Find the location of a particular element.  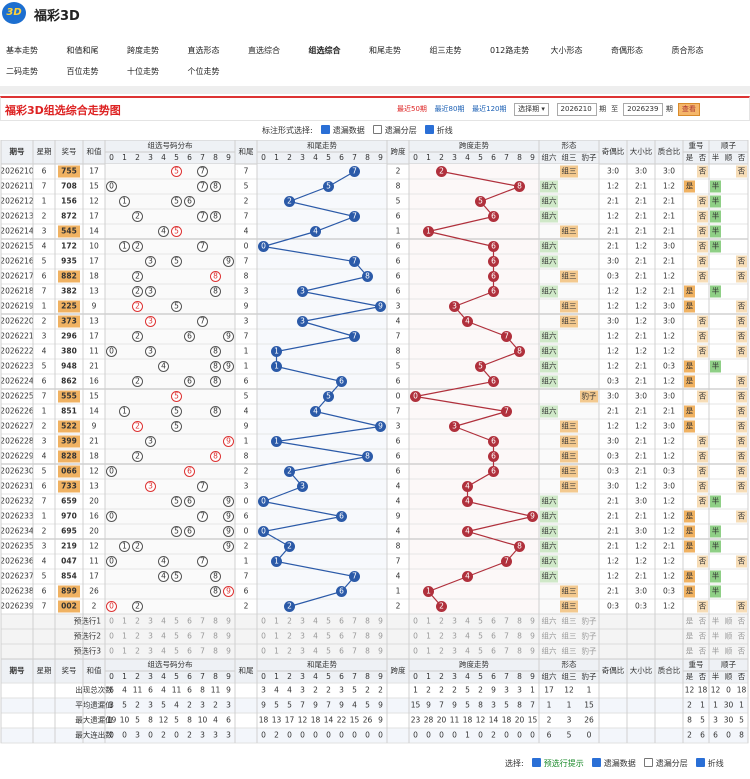

preselect-option: 组六 is located at coordinates (549, 651).